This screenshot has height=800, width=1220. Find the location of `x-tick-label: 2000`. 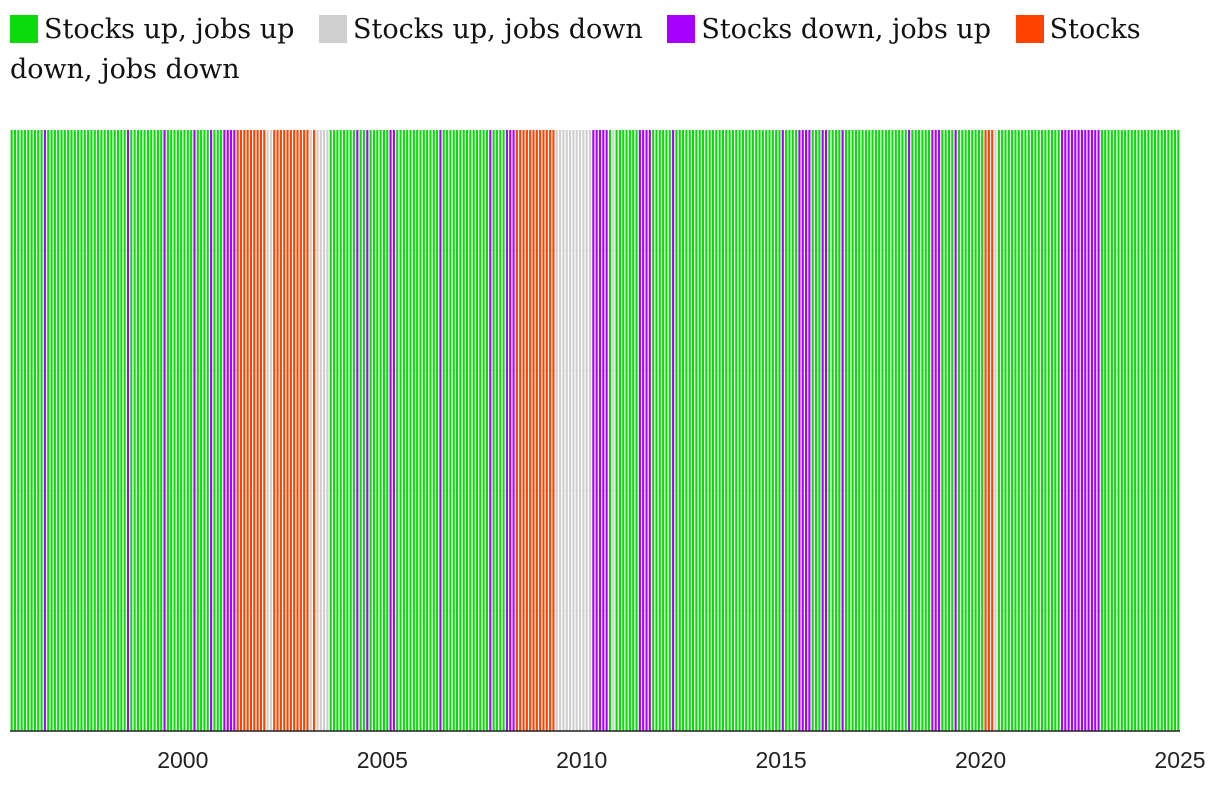

x-tick-label: 2000 is located at coordinates (182, 760).